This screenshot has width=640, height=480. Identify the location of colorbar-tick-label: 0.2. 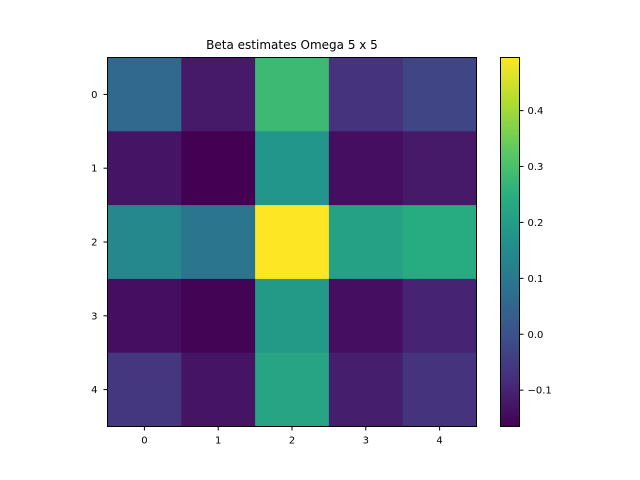
(536, 223).